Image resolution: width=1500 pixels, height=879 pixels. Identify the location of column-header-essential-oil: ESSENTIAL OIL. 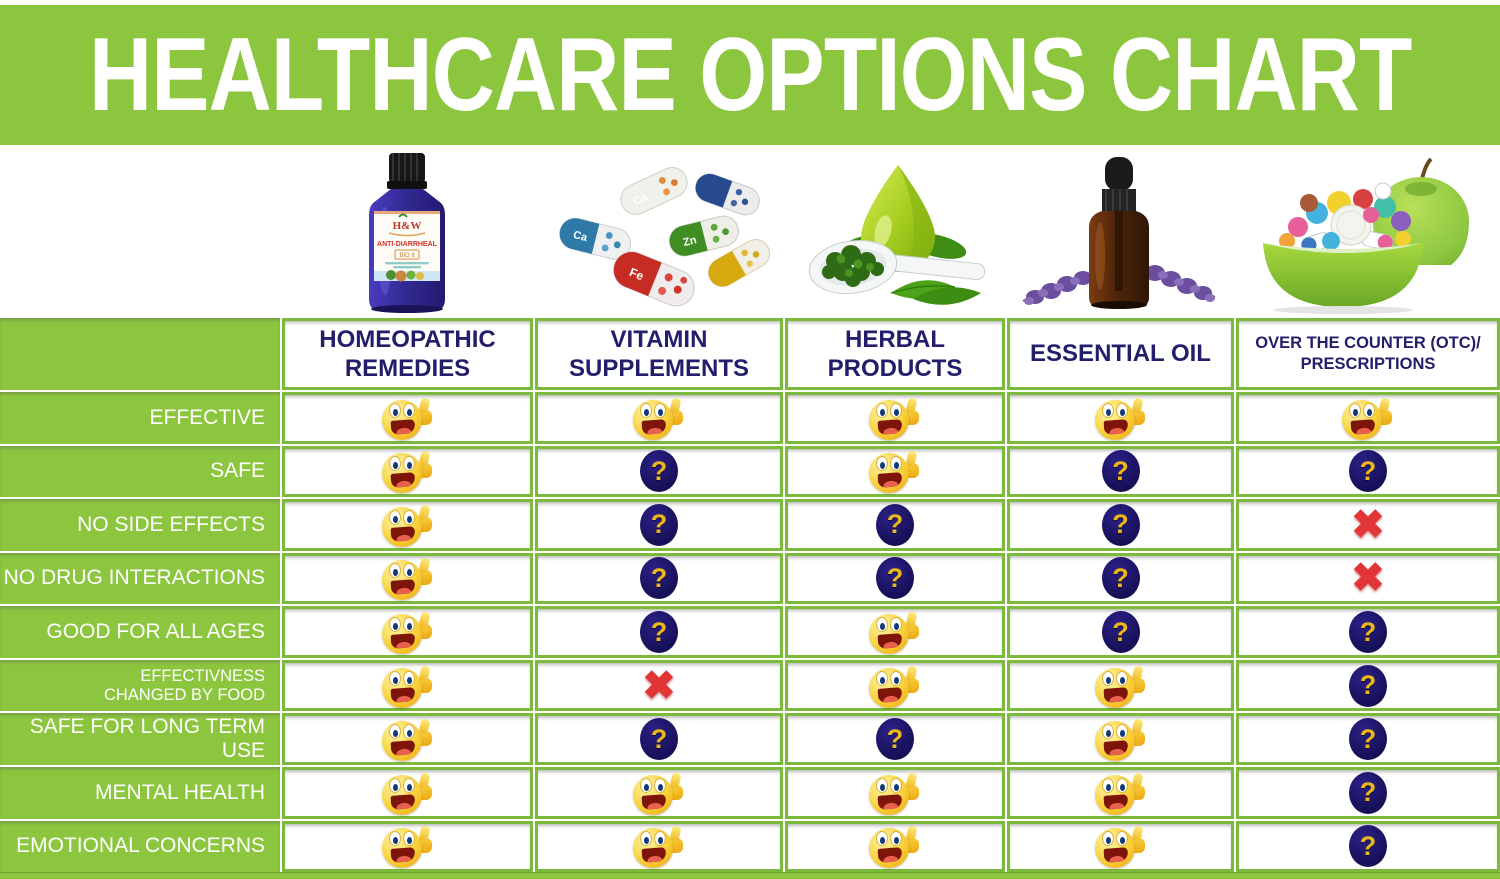
(1120, 354).